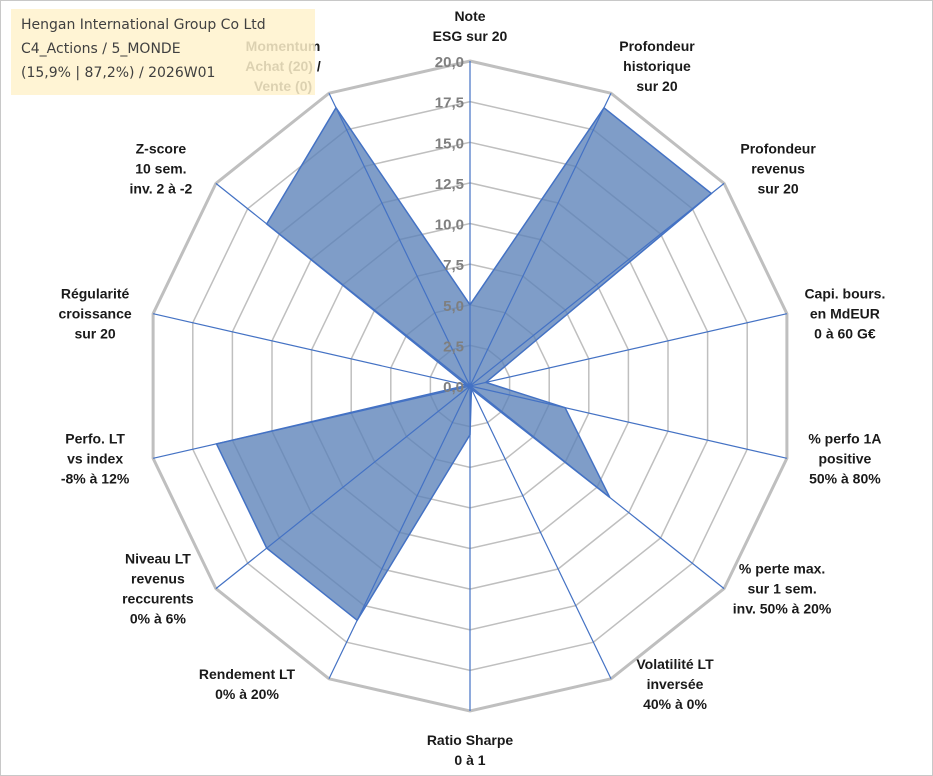  Describe the element at coordinates (161, 148) in the screenshot. I see `axis-label-line: Z-score` at that location.